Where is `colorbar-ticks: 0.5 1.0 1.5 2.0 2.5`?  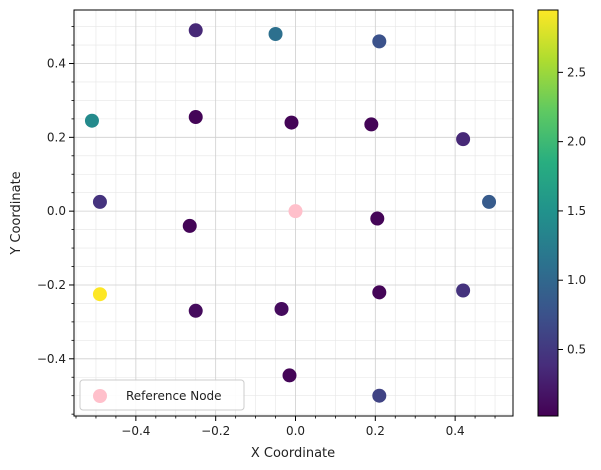 colorbar-ticks: 0.5 1.0 1.5 2.0 2.5 is located at coordinates (572, 210).